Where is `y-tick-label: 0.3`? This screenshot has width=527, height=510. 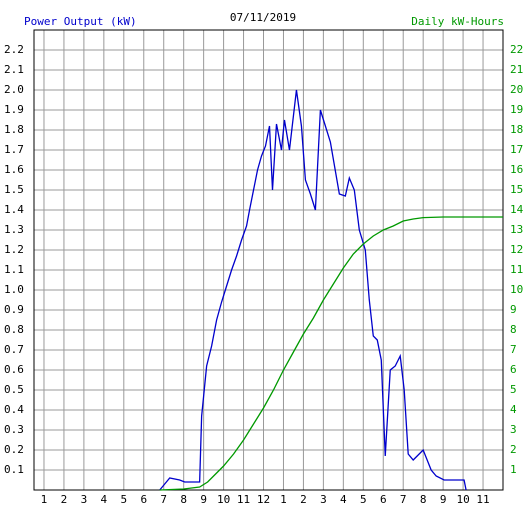
y-tick-label: 0.3 is located at coordinates (14, 429).